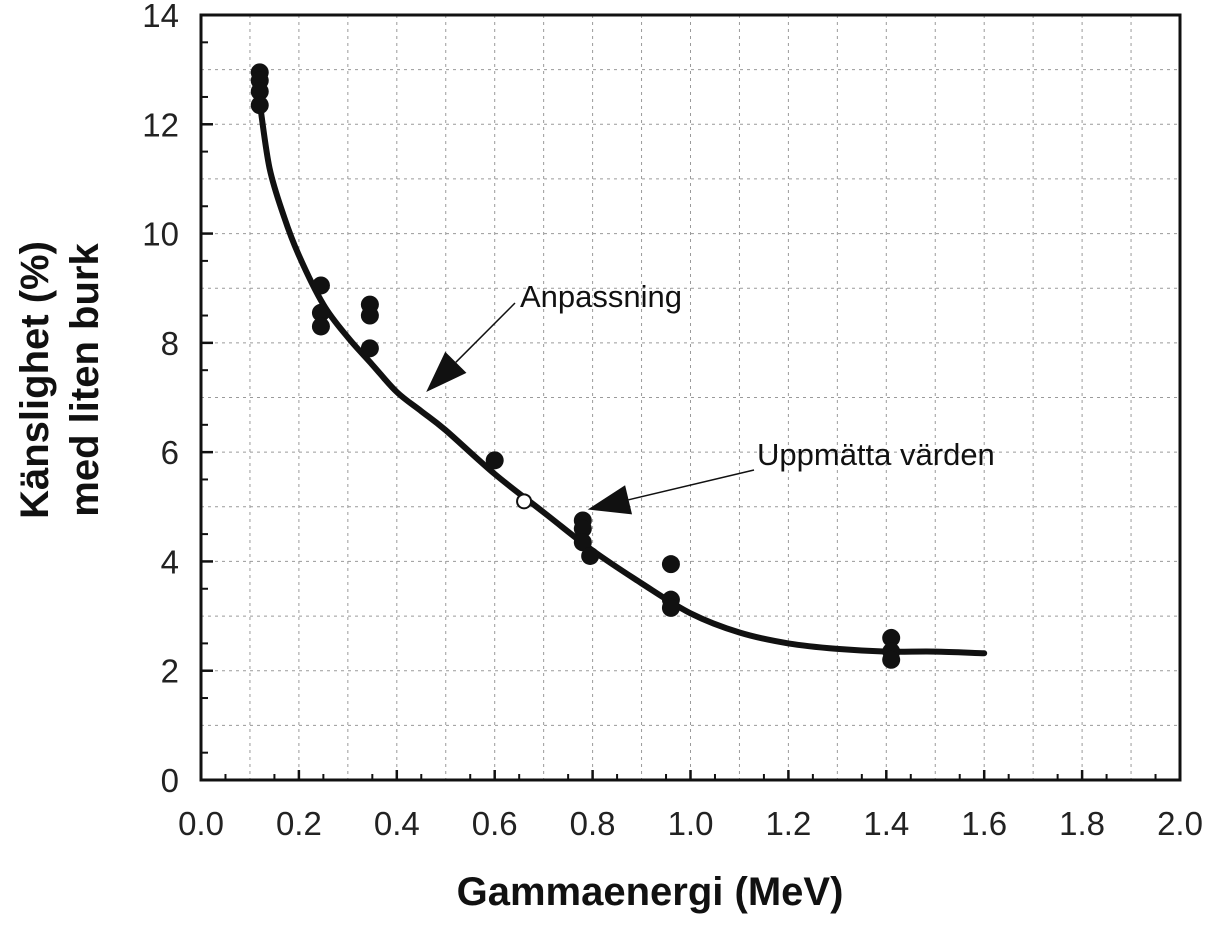 Image resolution: width=1218 pixels, height=929 pixels. I want to click on data-point-open, so click(524, 501).